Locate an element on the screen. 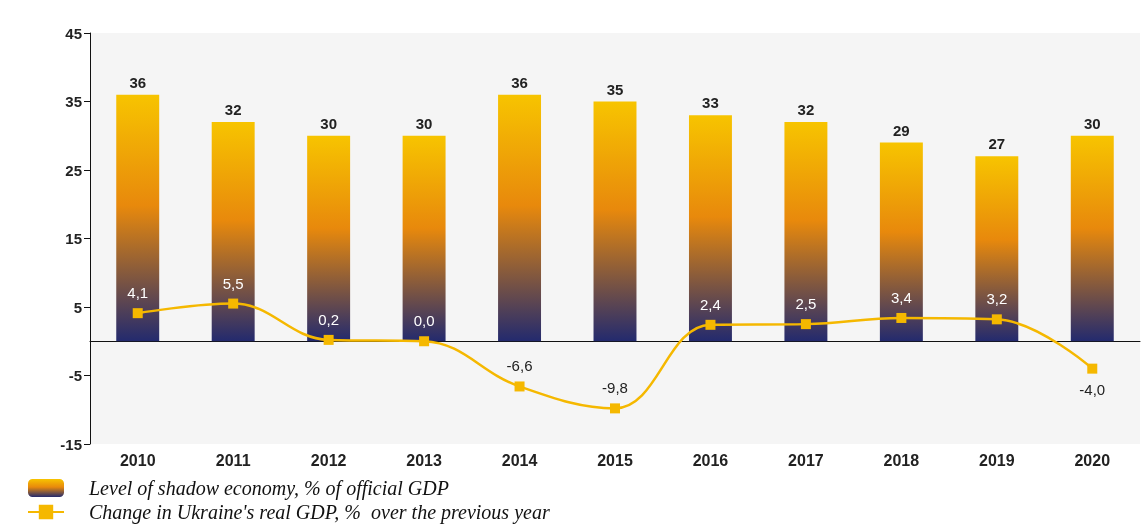 Image resolution: width=1145 pixels, height=527 pixels. y-tick-label: 35 is located at coordinates (73, 101).